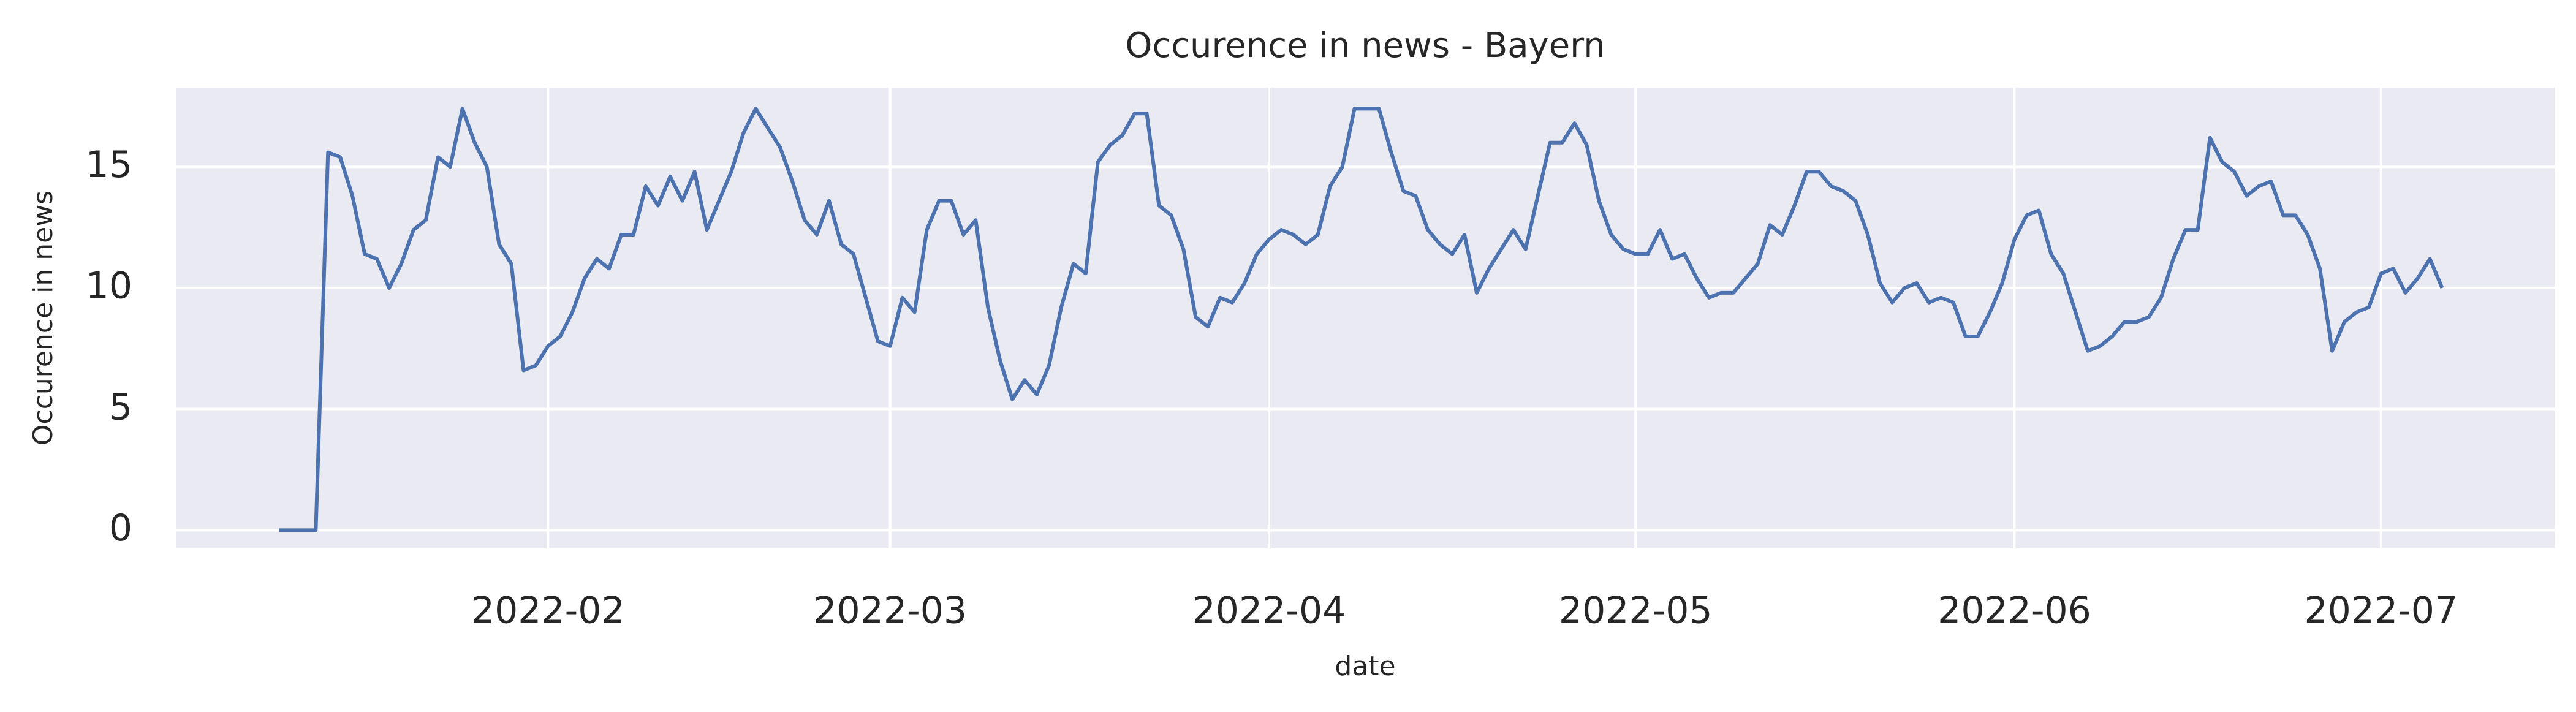 This screenshot has height=712, width=2576. What do you see at coordinates (2381, 610) in the screenshot?
I see `x-tick-label: 2022-07` at bounding box center [2381, 610].